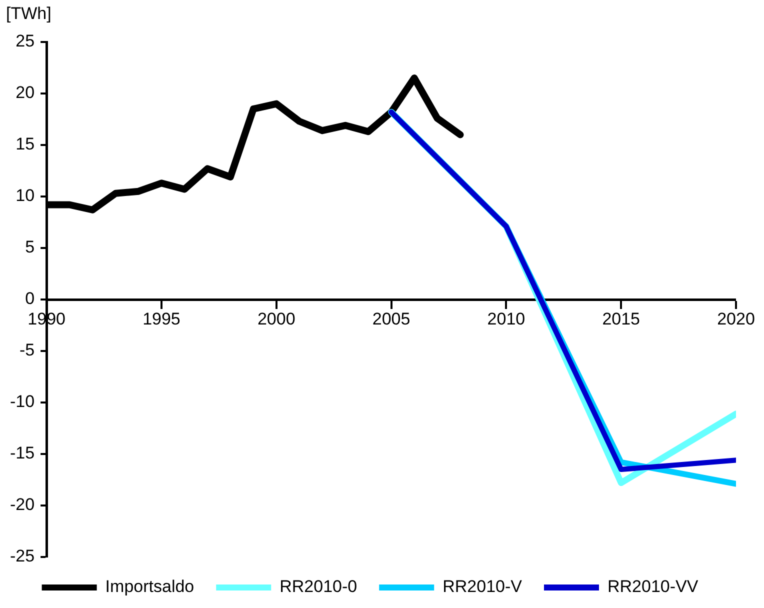 The height and width of the screenshot is (608, 764). What do you see at coordinates (29, 14) in the screenshot?
I see `y-axis-title: [TWh]` at bounding box center [29, 14].